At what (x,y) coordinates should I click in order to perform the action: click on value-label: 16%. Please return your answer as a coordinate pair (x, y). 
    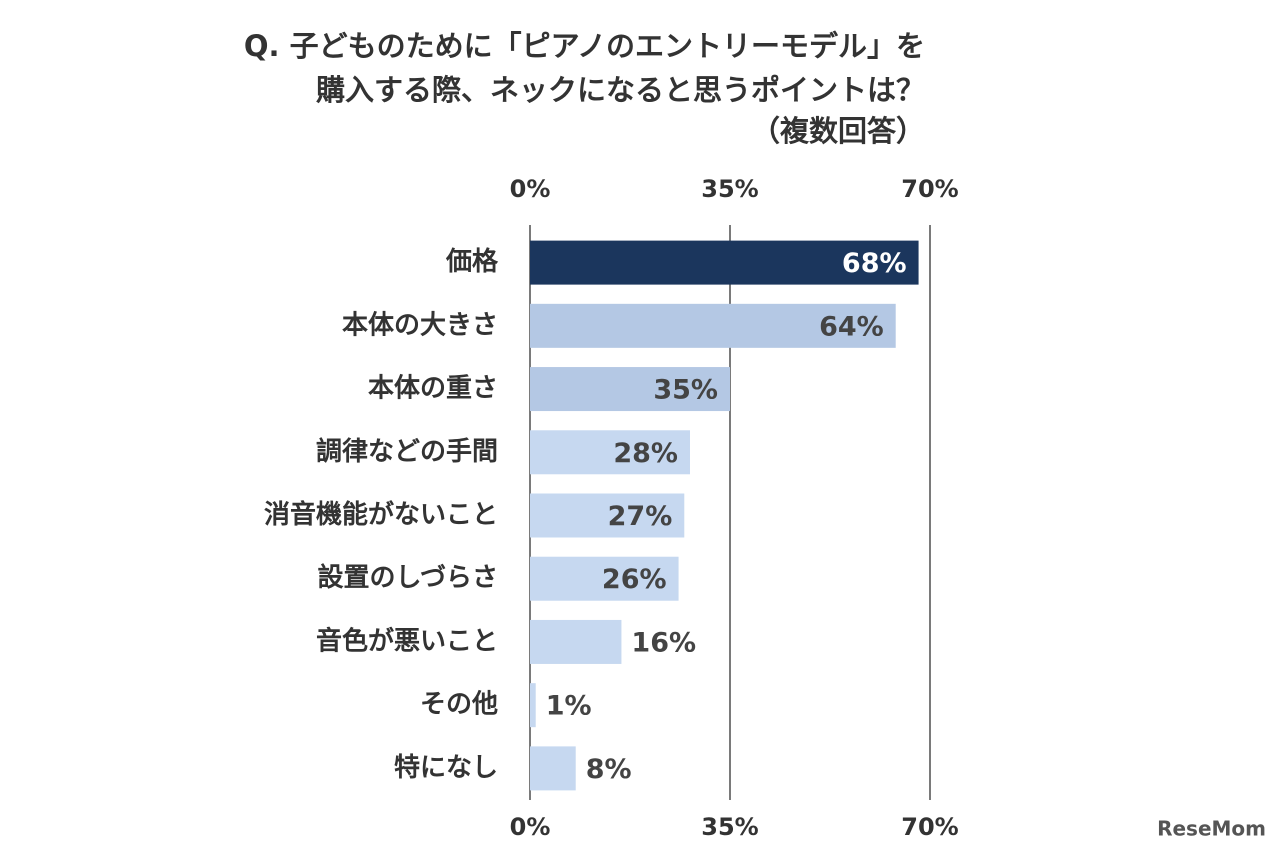
    Looking at the image, I should click on (663, 642).